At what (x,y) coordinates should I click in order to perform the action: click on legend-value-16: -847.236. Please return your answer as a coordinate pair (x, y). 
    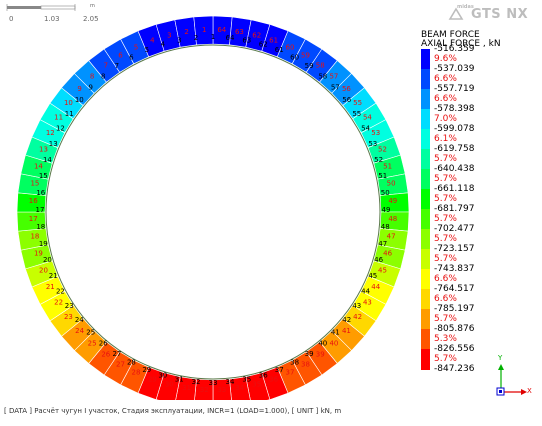
    Looking at the image, I should click on (454, 369).